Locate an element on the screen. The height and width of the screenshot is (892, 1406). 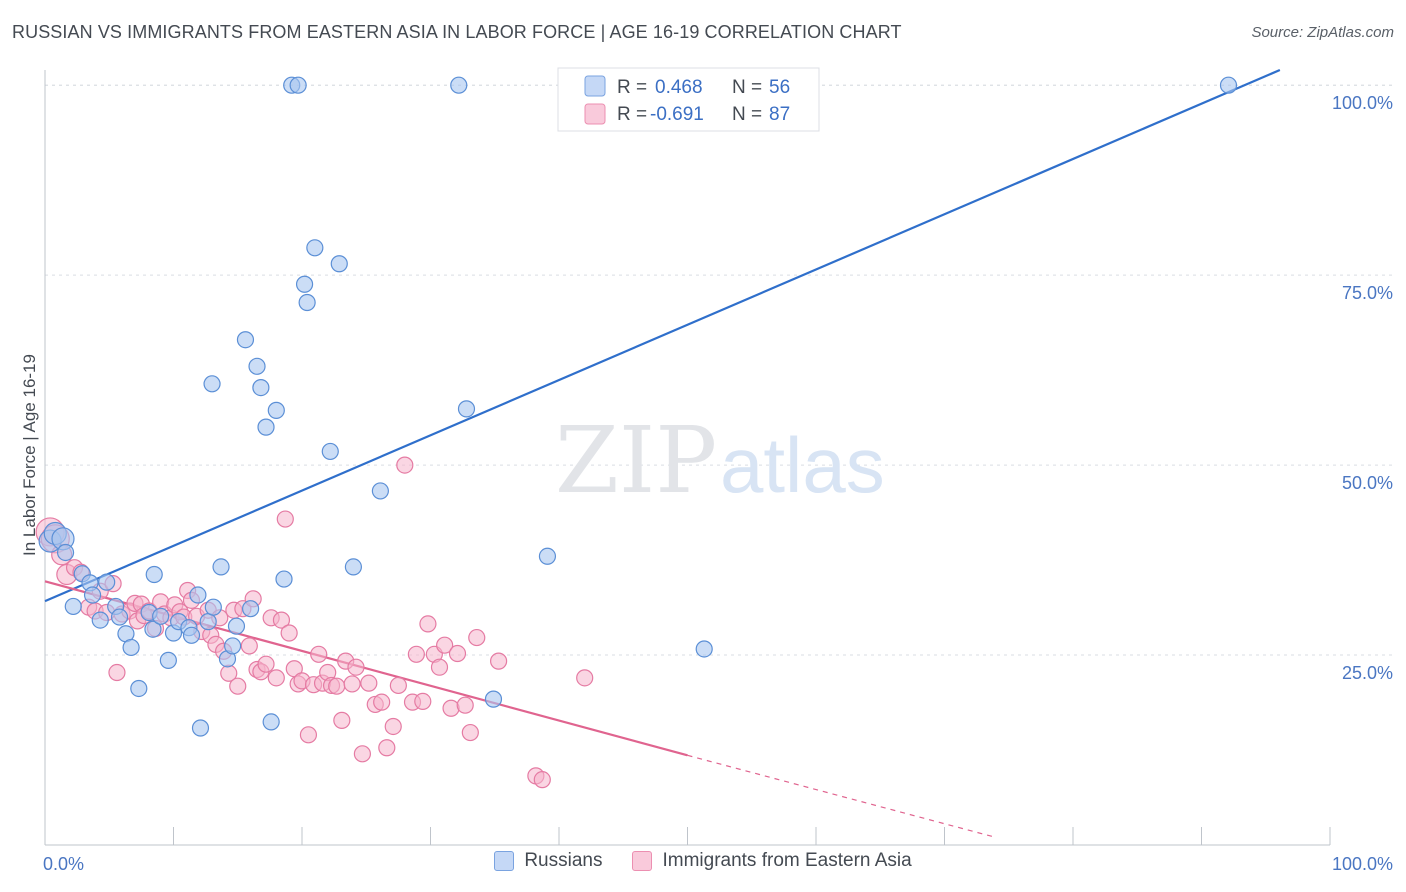
x-tick-label-min: 0.0% is located at coordinates (63, 864).